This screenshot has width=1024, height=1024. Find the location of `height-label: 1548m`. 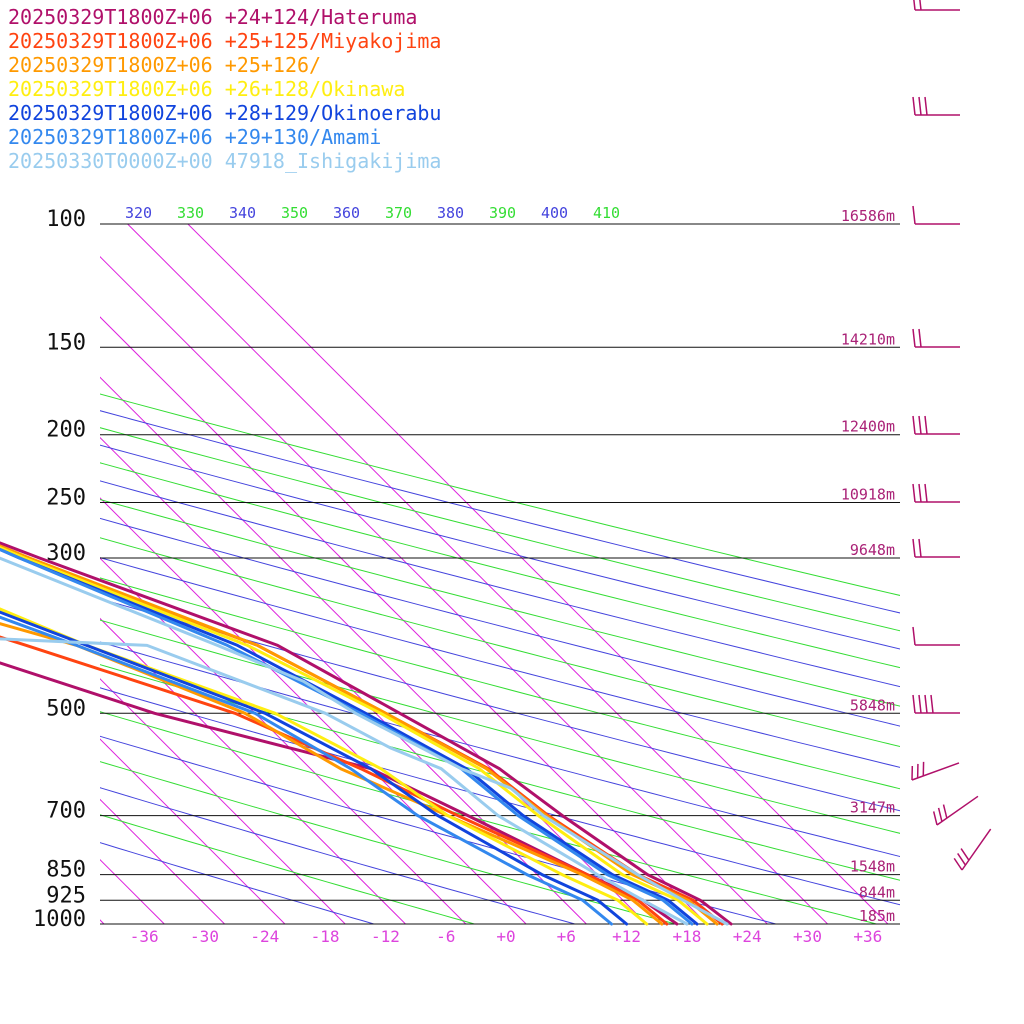

height-label: 1548m is located at coordinates (872, 867).